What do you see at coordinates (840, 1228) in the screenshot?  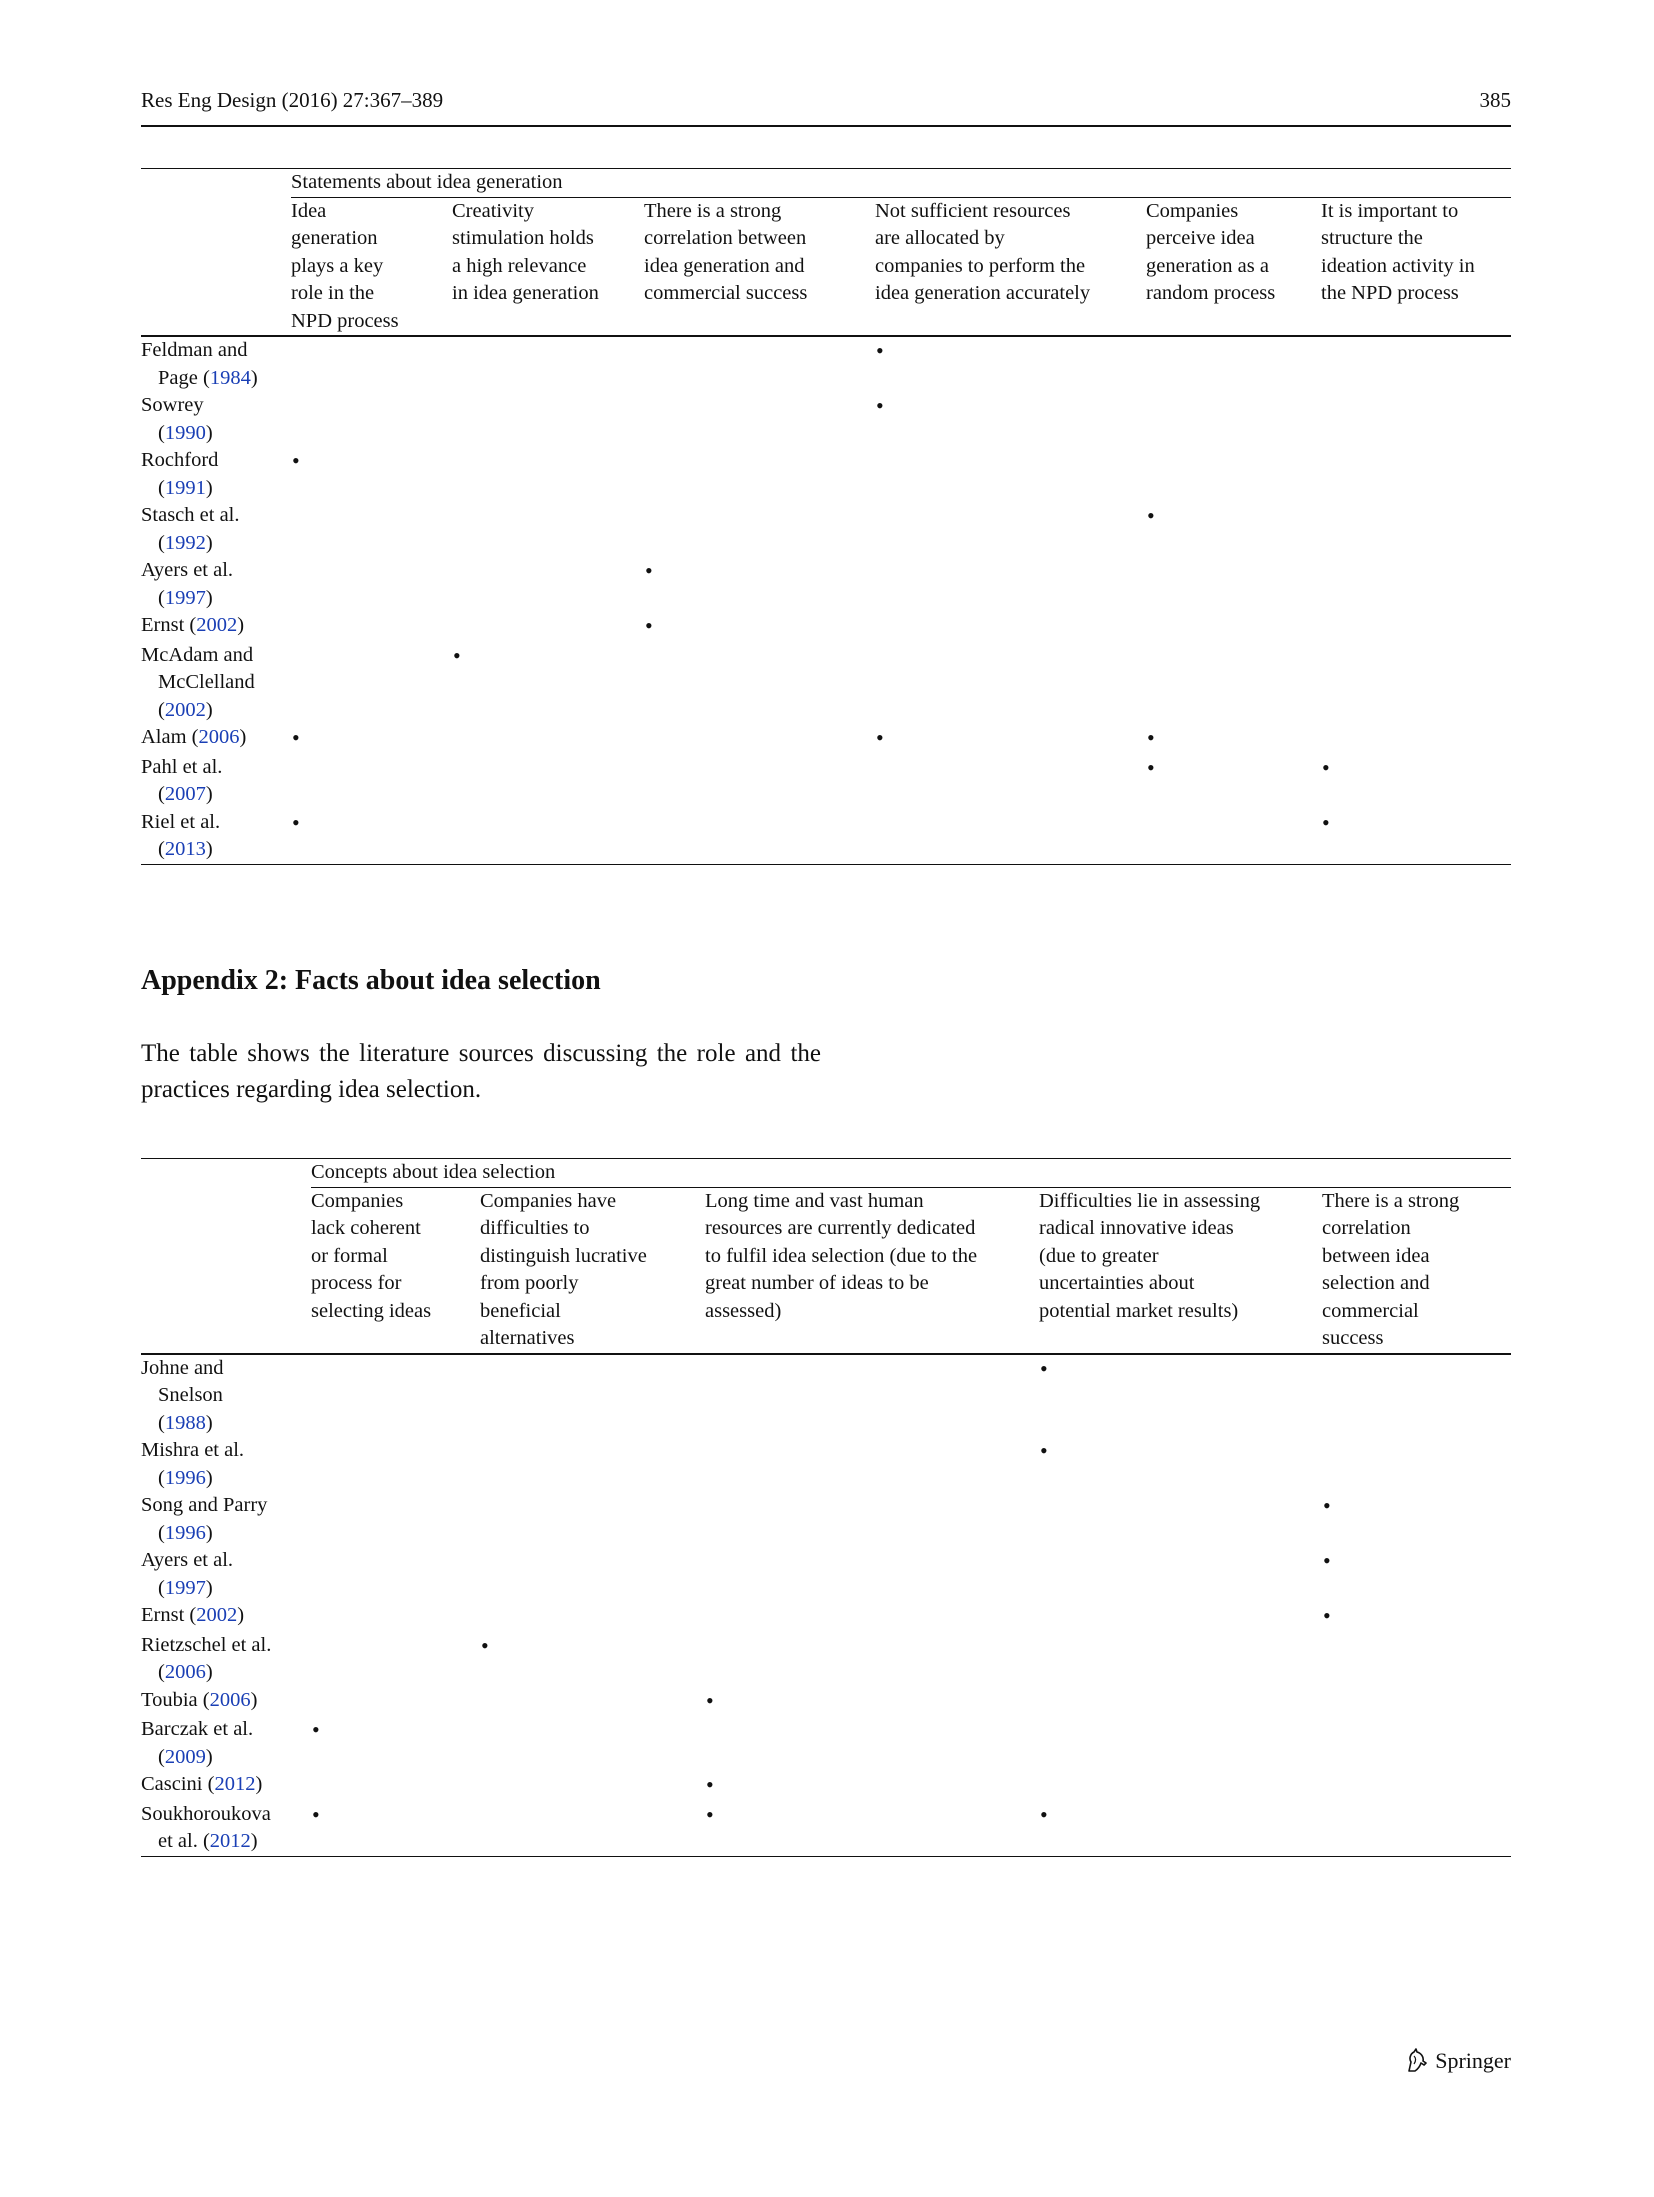 I see `column-header-line: resources are currently dedicated` at bounding box center [840, 1228].